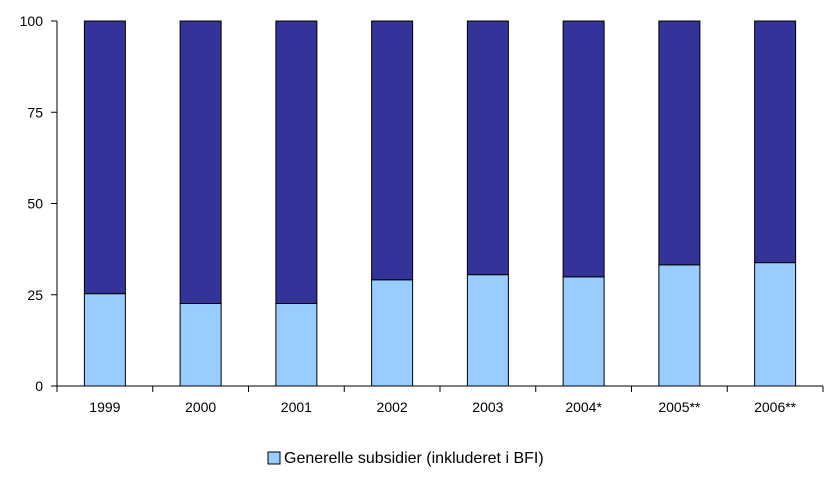 The width and height of the screenshot is (840, 499). I want to click on x-tick-label: 2003, so click(487, 407).